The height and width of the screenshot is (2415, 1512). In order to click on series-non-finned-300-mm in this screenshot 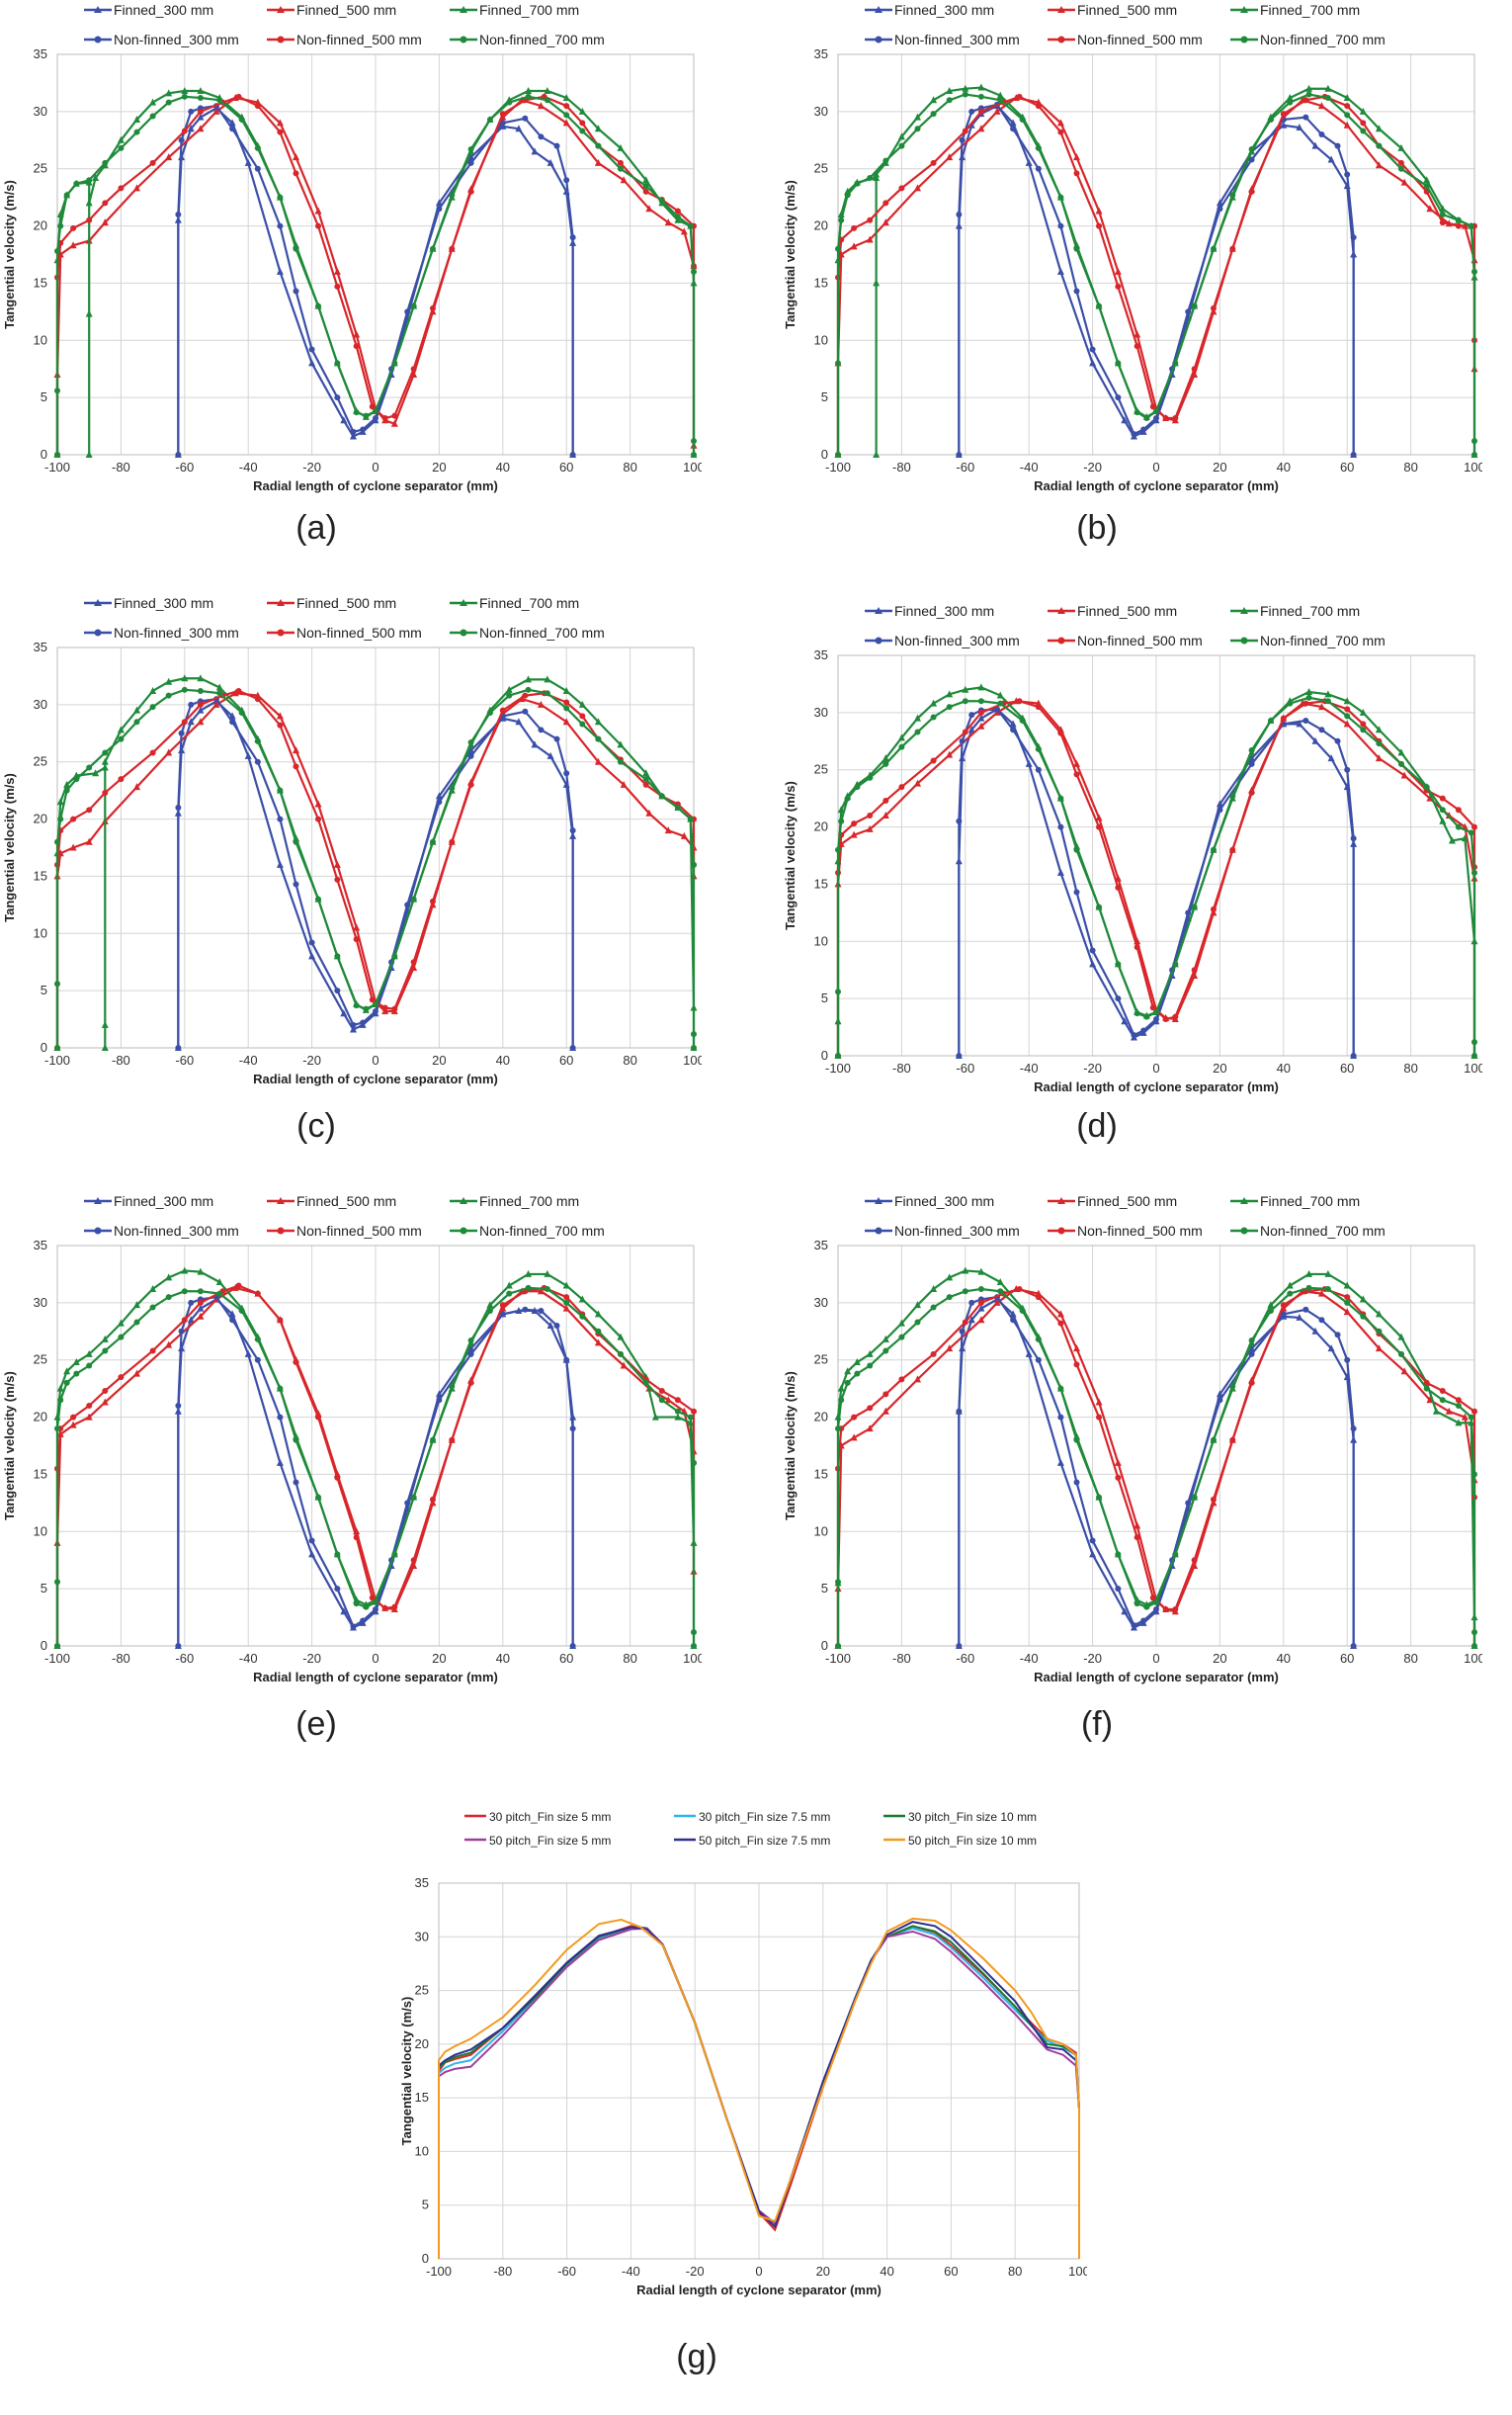, I will do `click(375, 280)`.